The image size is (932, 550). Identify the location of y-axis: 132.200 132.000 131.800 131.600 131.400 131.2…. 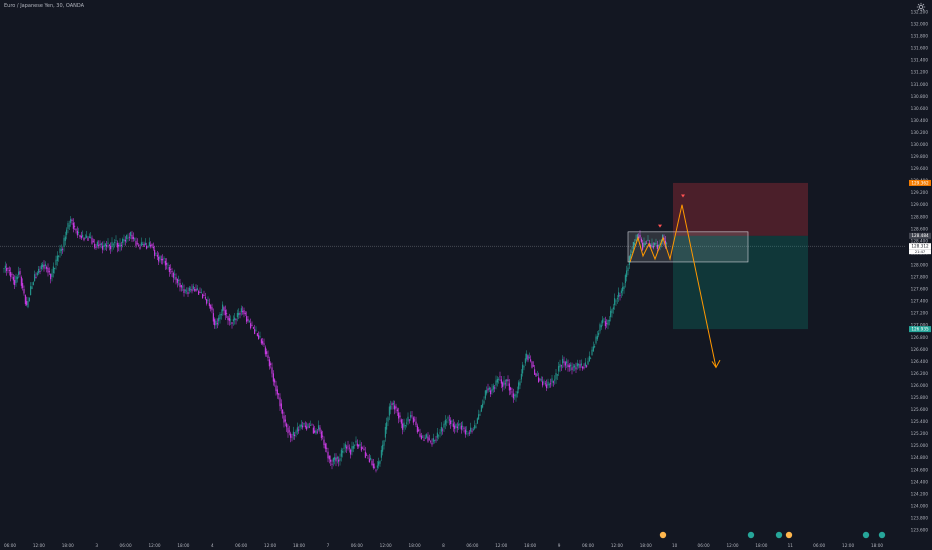
(920, 271).